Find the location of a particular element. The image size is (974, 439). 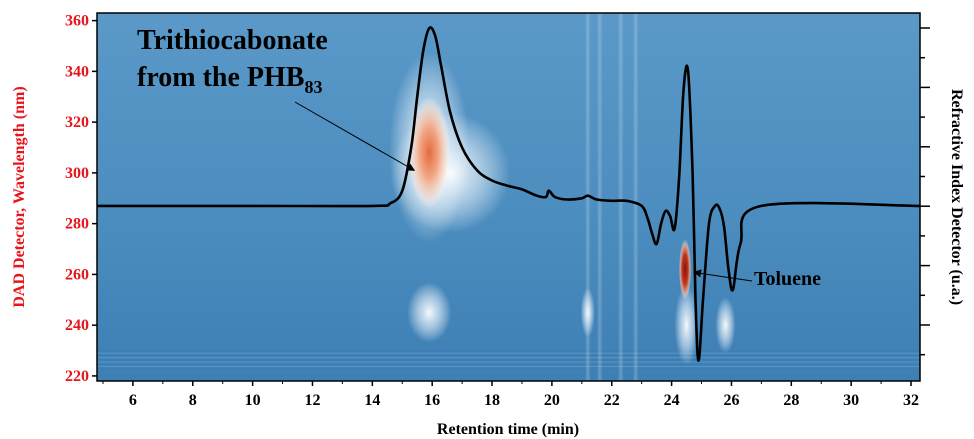

x-axis-title: Retention time (min) is located at coordinates (508, 429).